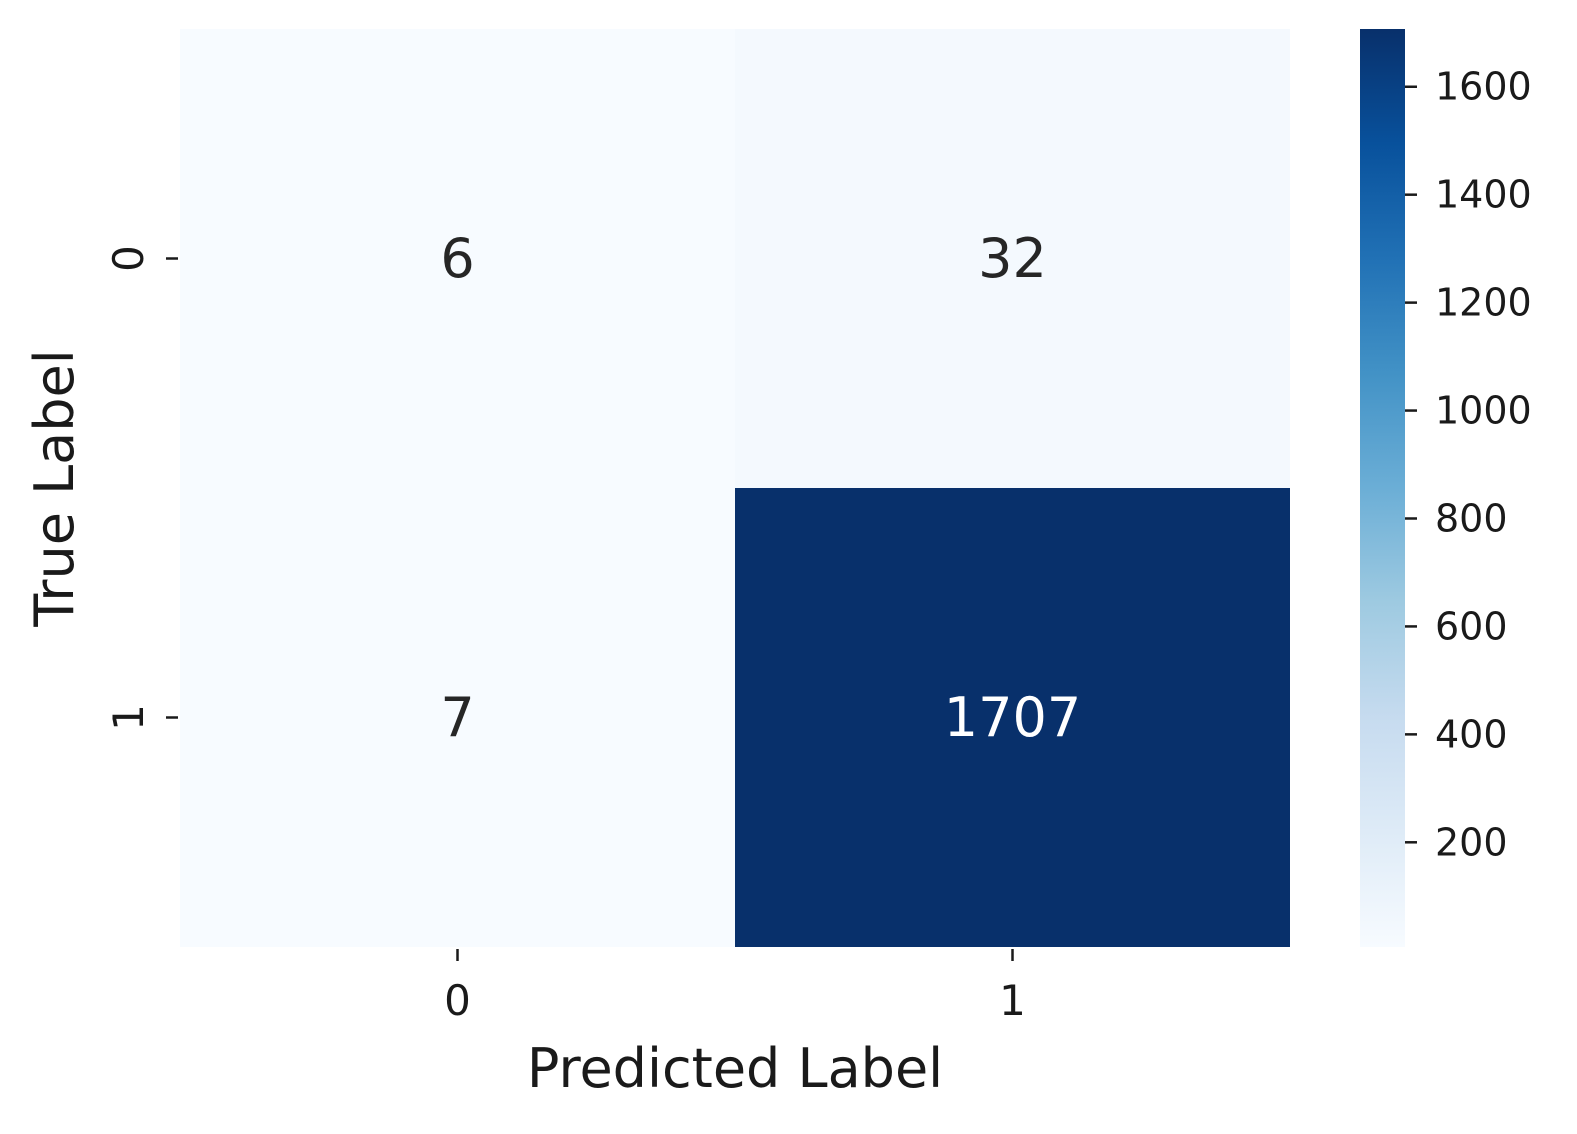 Image resolution: width=1577 pixels, height=1134 pixels. Describe the element at coordinates (1483, 411) in the screenshot. I see `colorbar-tick-label-1000: 1000` at that location.